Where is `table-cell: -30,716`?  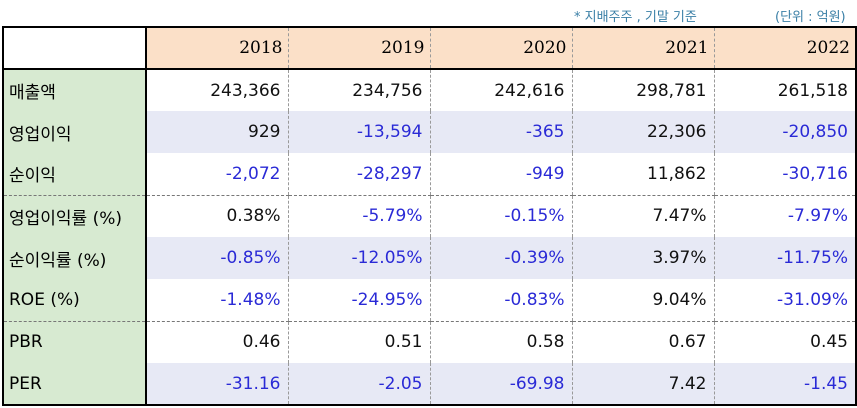 table-cell: -30,716 is located at coordinates (784, 174).